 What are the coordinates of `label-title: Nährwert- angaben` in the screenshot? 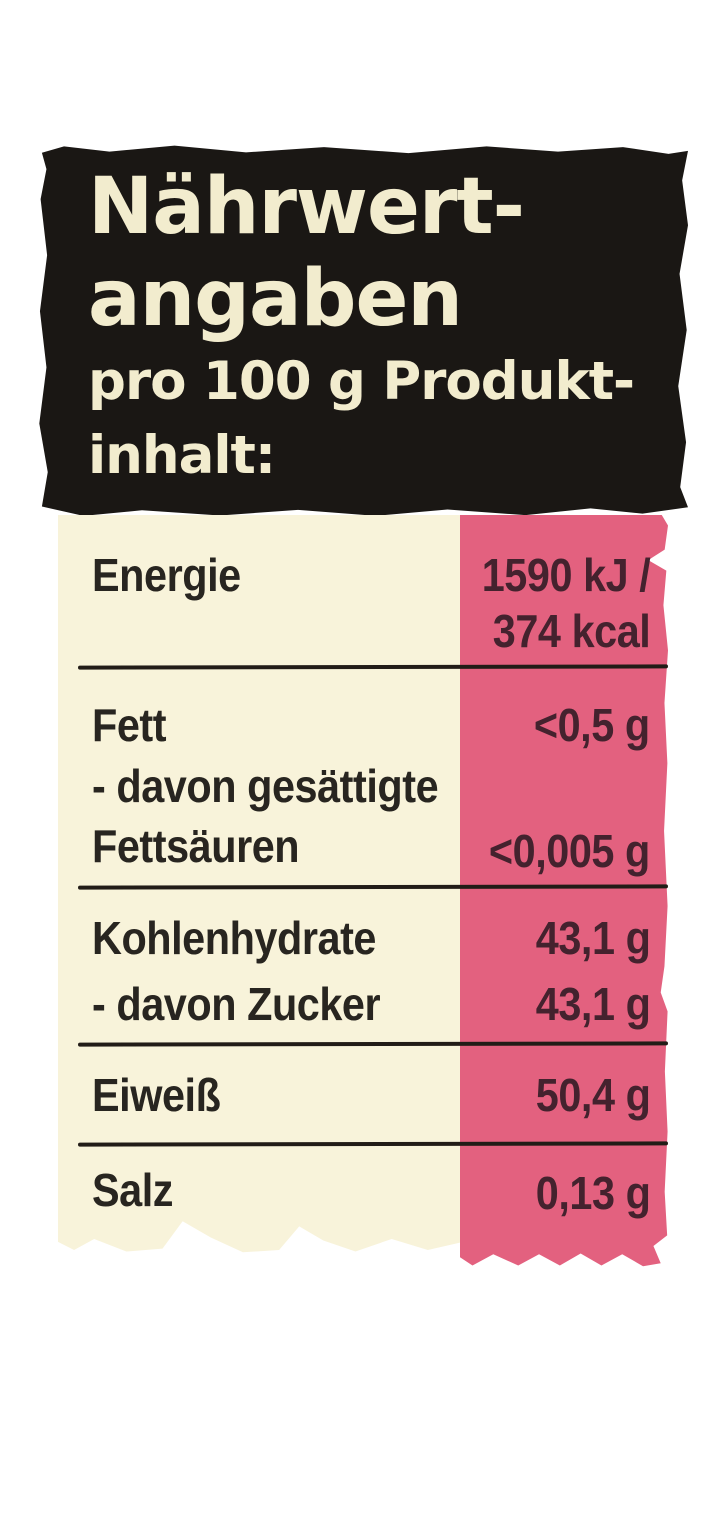 It's located at (306, 253).